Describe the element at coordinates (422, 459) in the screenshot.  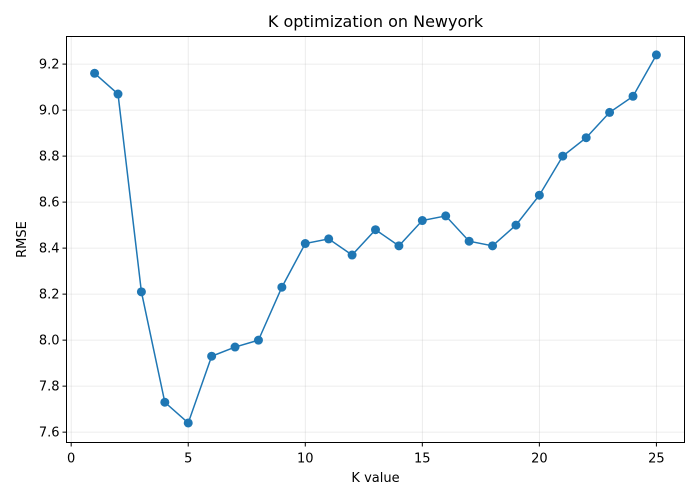
I see `x-tick-label: 15` at that location.